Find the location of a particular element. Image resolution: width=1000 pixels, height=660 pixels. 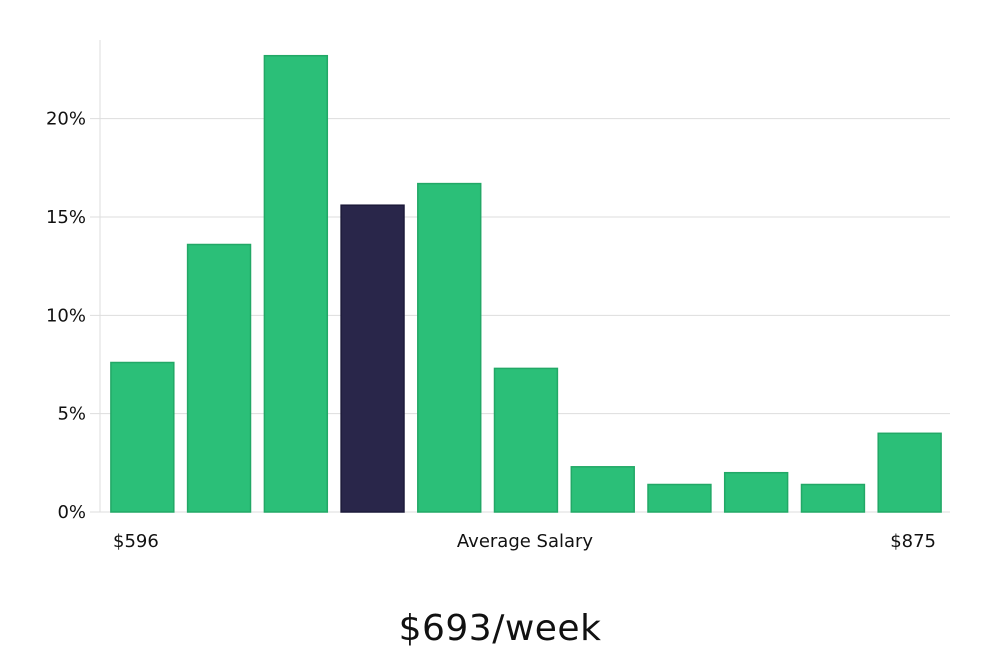

y-tick-label: 20% is located at coordinates (66, 119).